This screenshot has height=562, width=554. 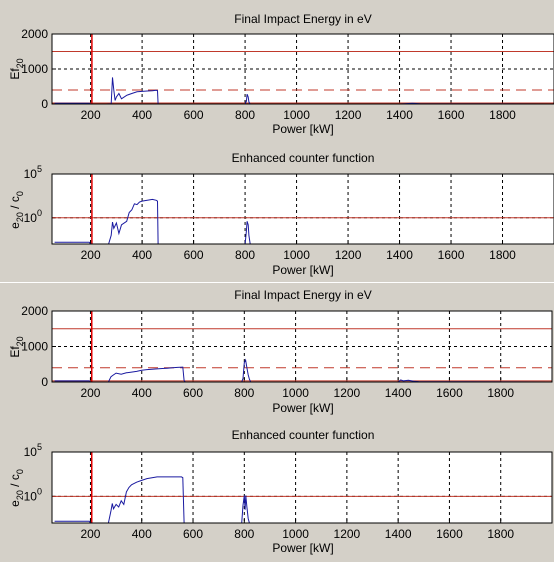 I want to click on chart-1-ylabel-main: Ef, so click(x=15, y=74).